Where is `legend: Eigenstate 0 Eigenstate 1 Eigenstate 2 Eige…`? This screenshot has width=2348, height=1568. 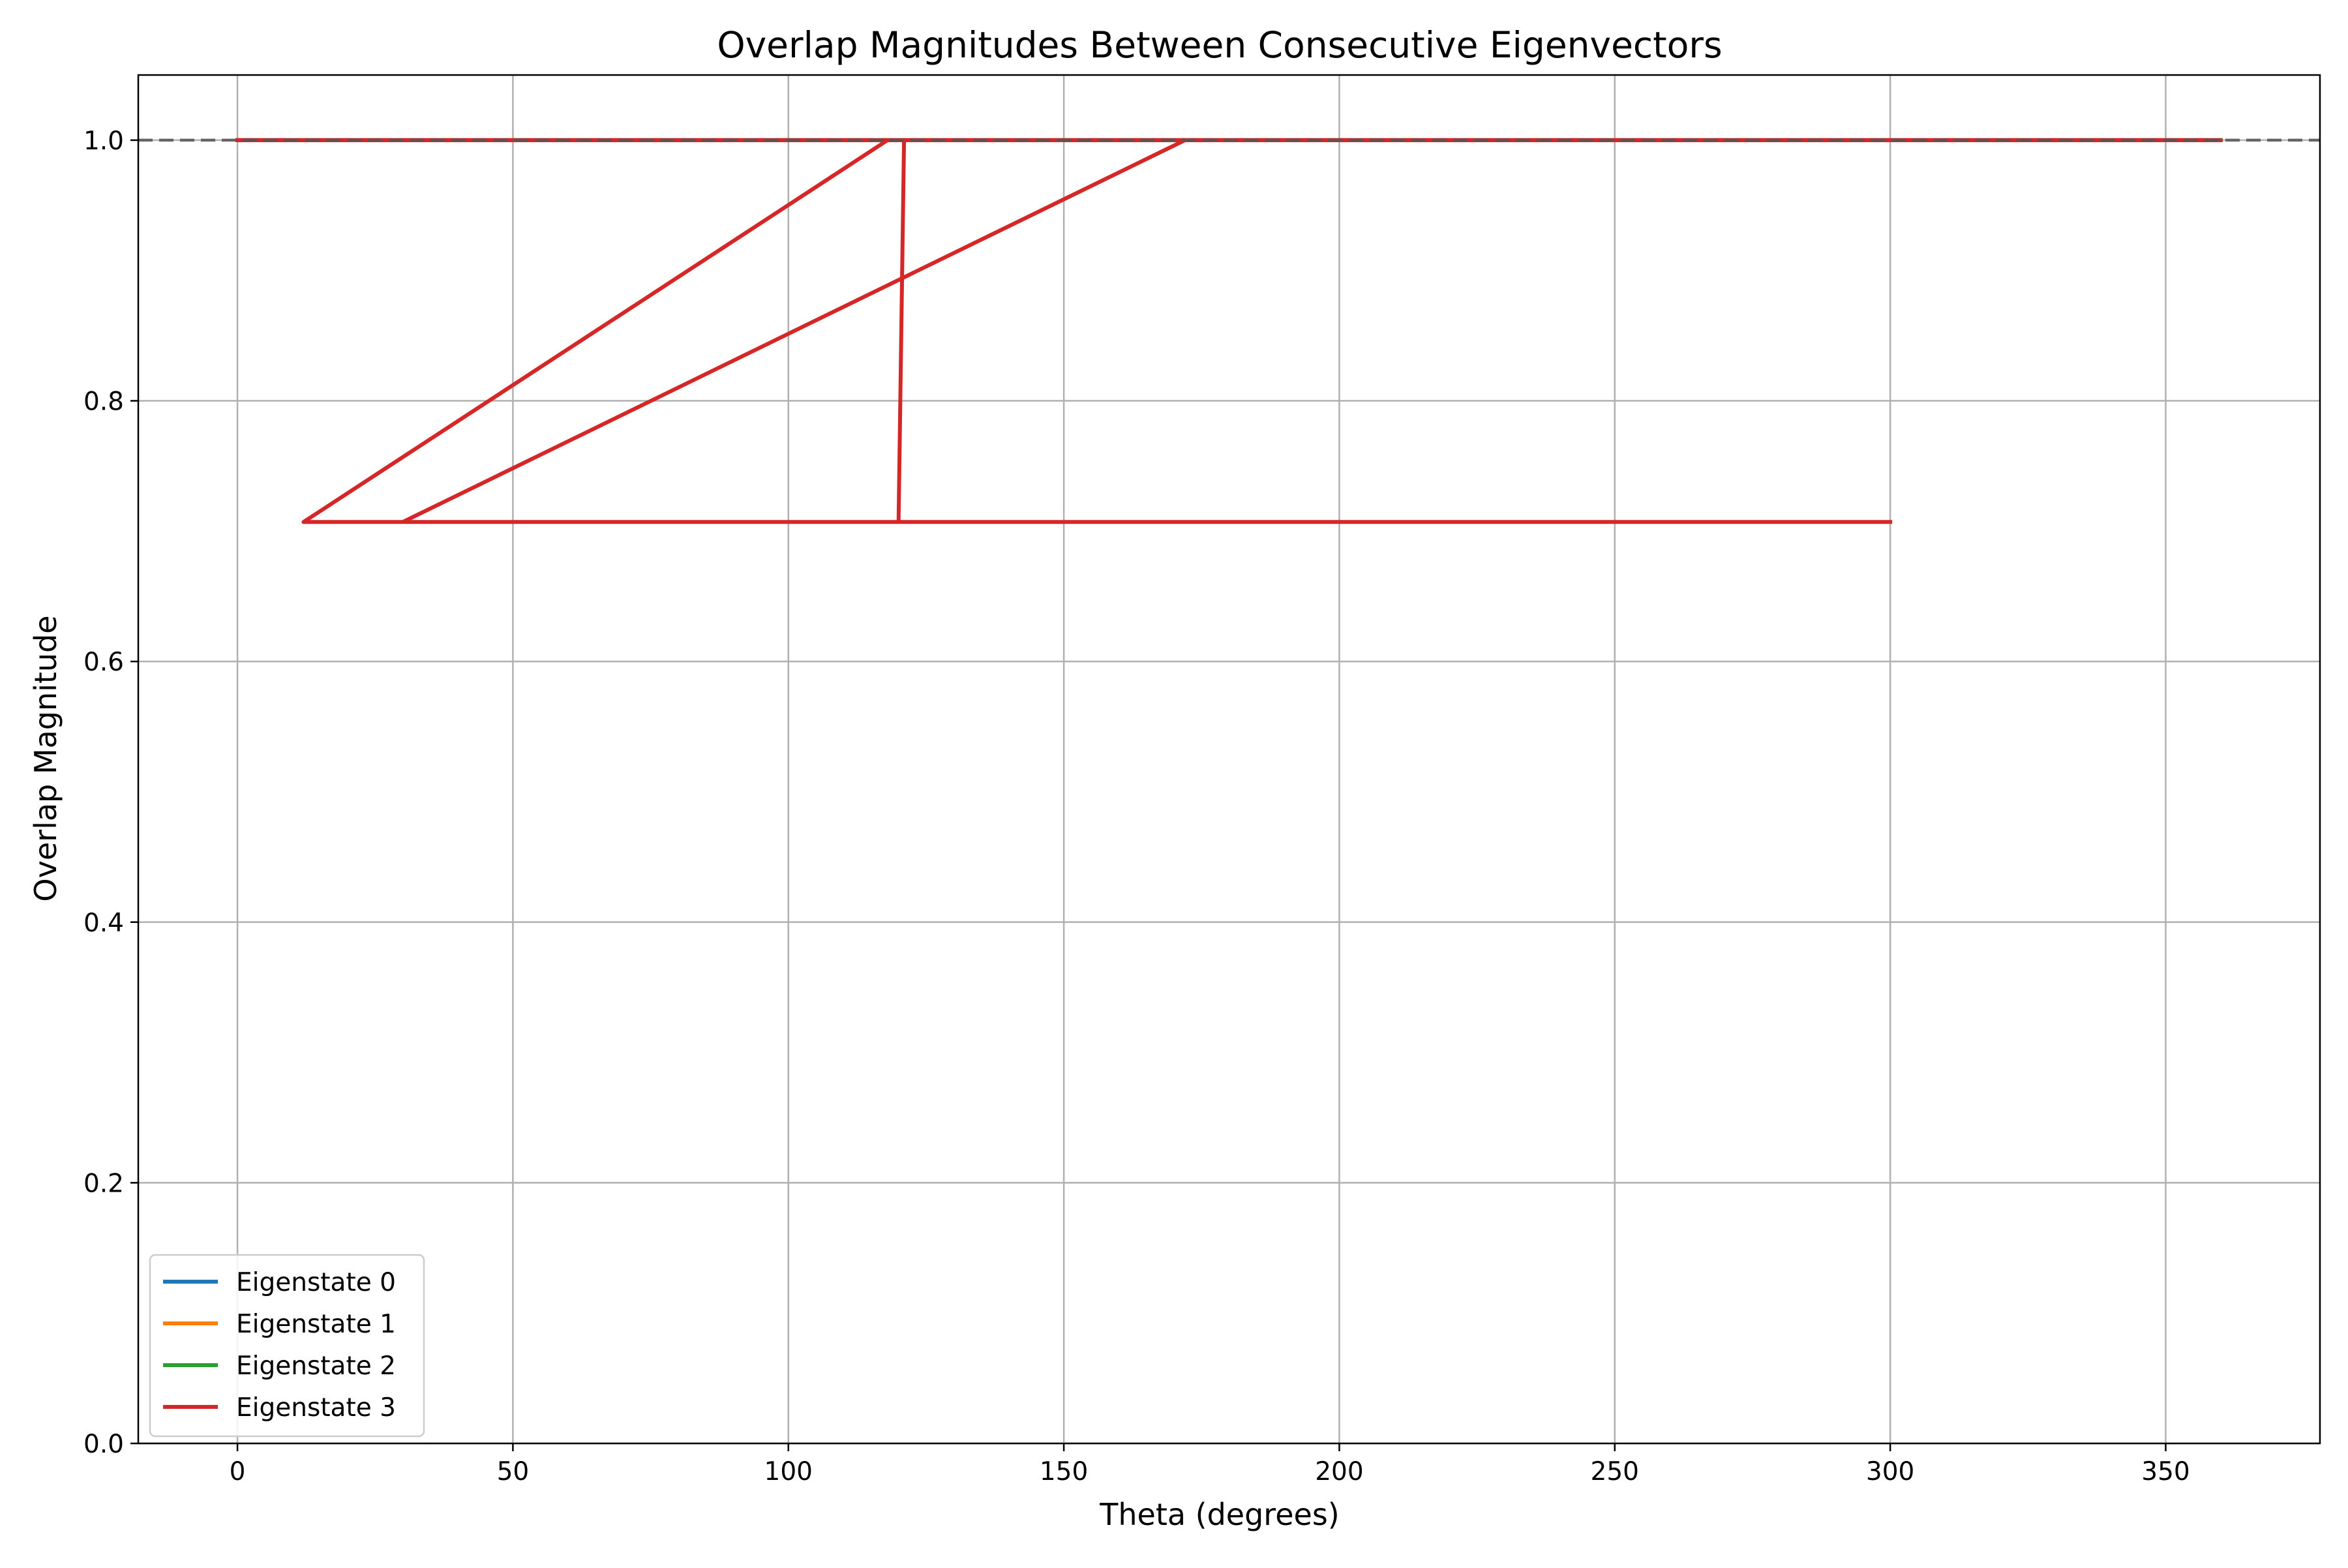
legend: Eigenstate 0 Eigenstate 1 Eigenstate 2 Eige… is located at coordinates (287, 1346).